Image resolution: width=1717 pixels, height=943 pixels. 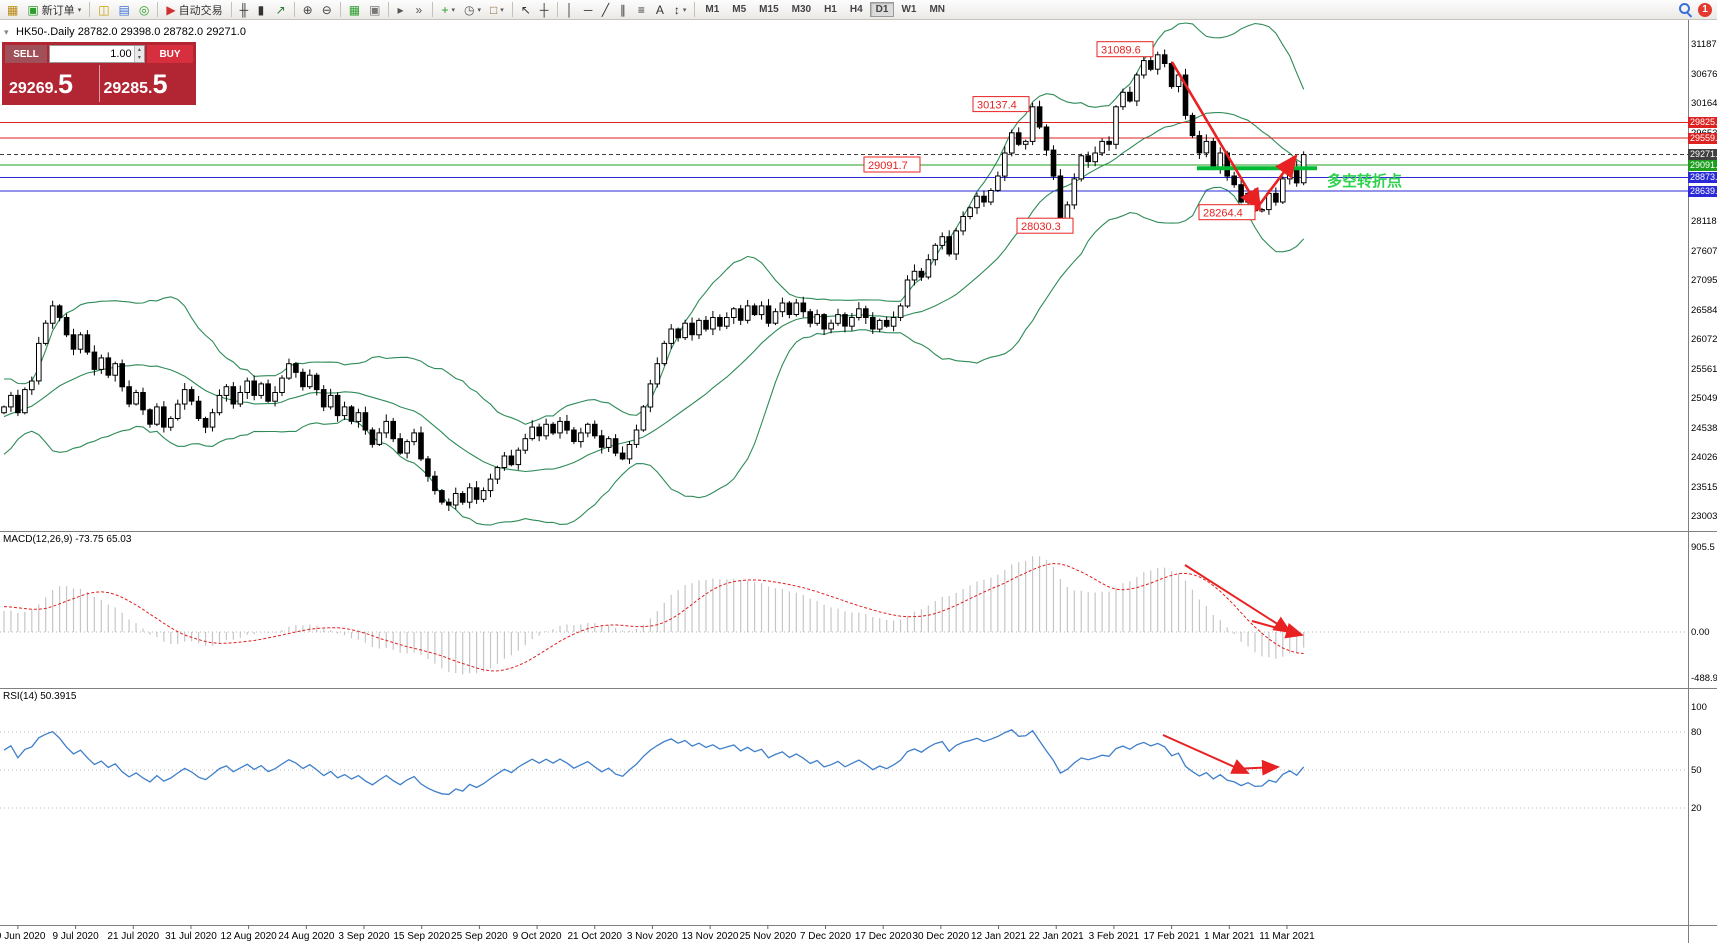 What do you see at coordinates (445, 9) in the screenshot?
I see `indicators-icon: +` at bounding box center [445, 9].